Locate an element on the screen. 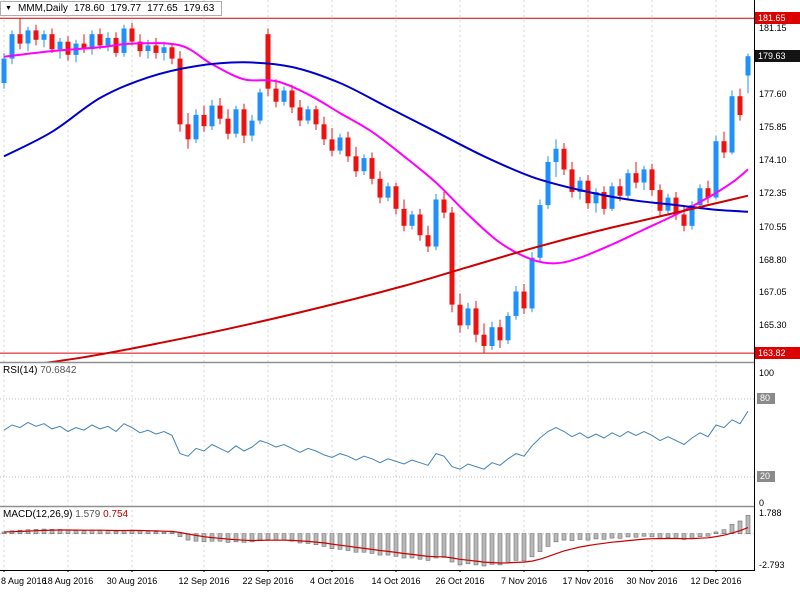 The width and height of the screenshot is (800, 600). price-axis-label: 172.35 is located at coordinates (773, 192).